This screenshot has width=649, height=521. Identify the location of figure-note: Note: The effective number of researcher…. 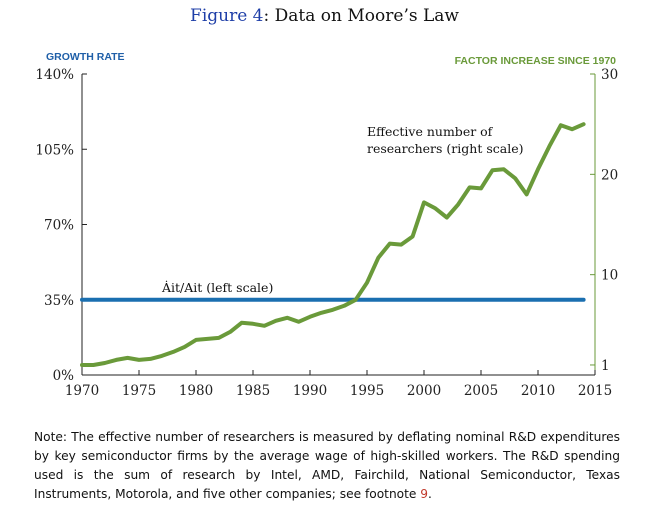
(327, 466).